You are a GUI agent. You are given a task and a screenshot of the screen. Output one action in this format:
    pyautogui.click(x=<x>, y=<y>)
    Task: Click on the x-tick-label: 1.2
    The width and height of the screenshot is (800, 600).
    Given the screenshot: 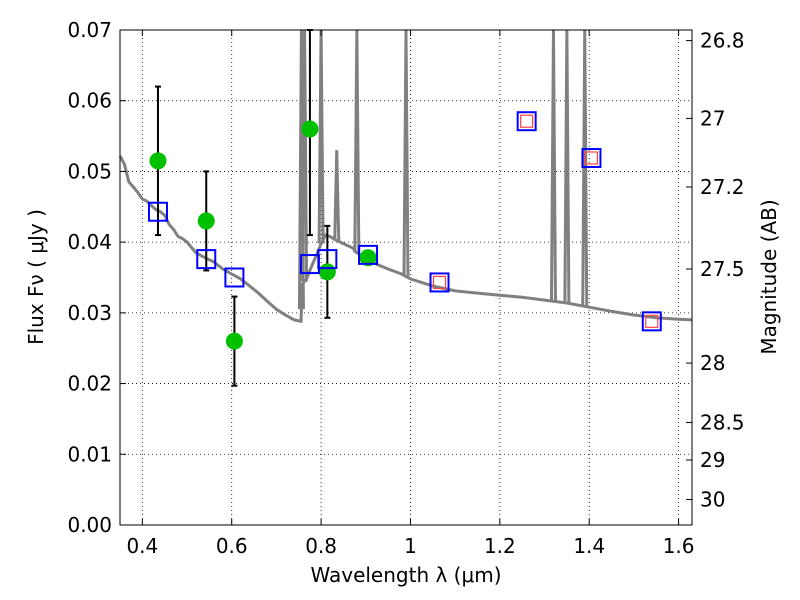 What is the action you would take?
    pyautogui.click(x=500, y=546)
    